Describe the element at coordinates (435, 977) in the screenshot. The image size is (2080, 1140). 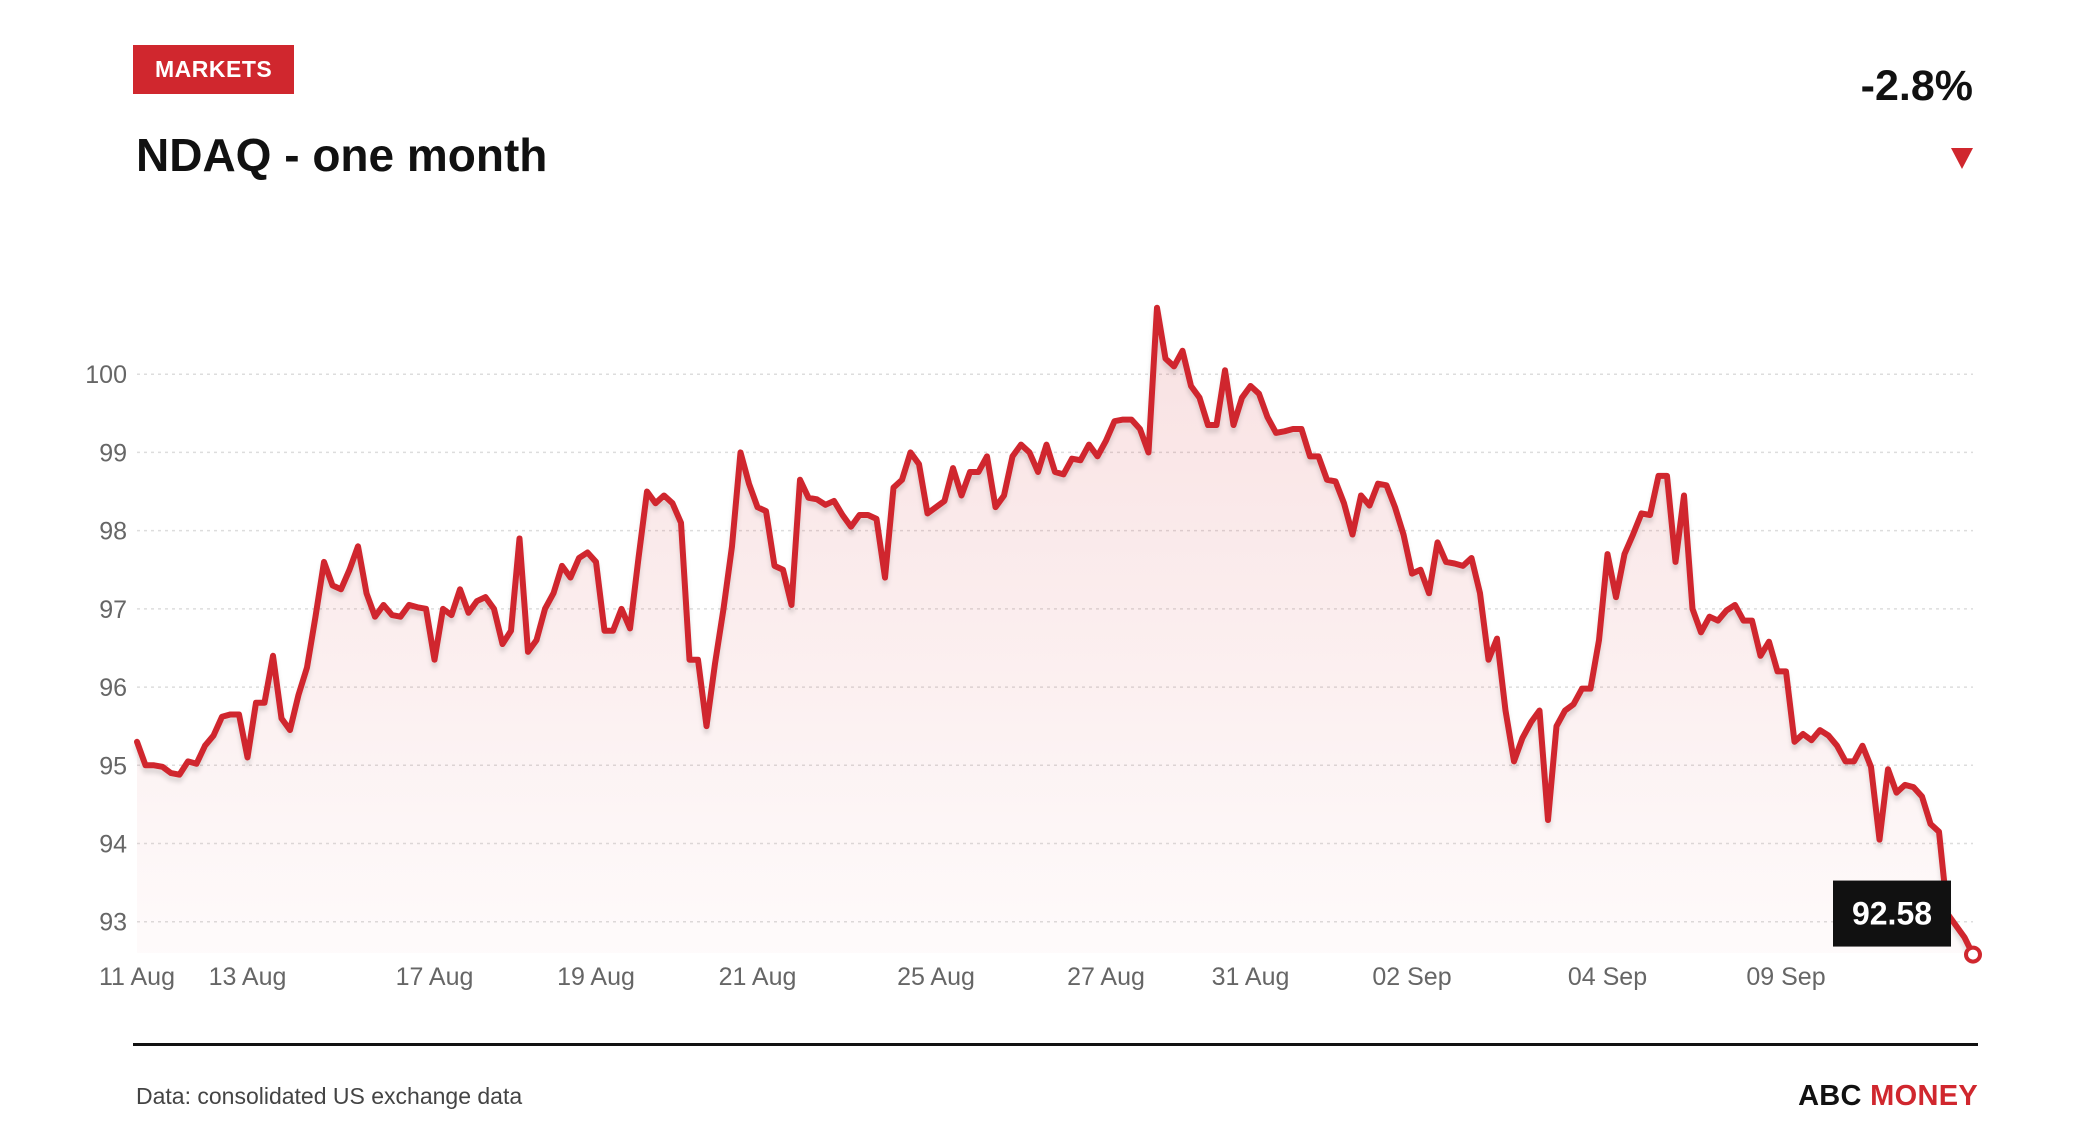
I see `x-tick-label: 17 Aug` at that location.